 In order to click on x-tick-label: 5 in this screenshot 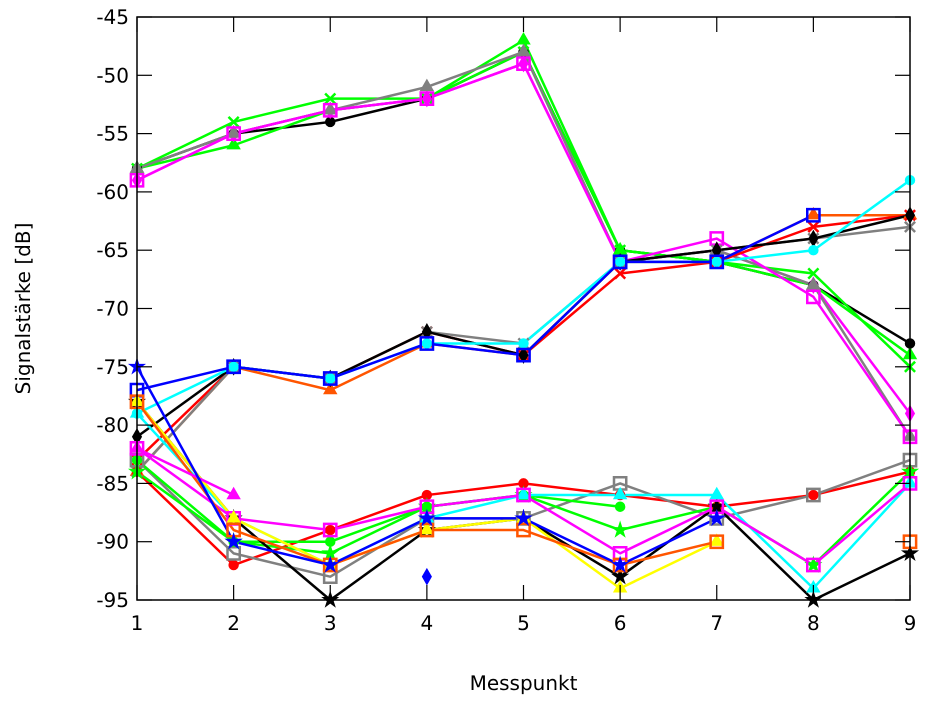, I will do `click(523, 623)`.